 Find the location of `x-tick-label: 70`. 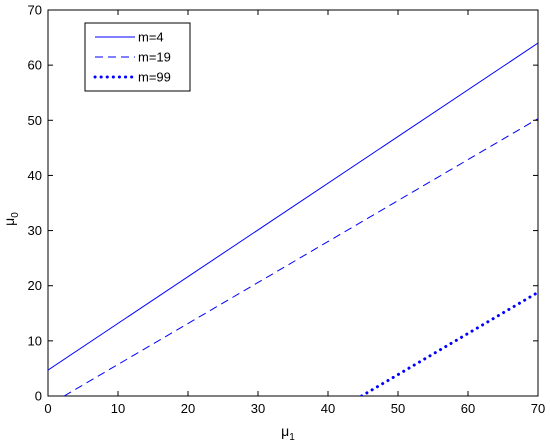

x-tick-label: 70 is located at coordinates (538, 408).